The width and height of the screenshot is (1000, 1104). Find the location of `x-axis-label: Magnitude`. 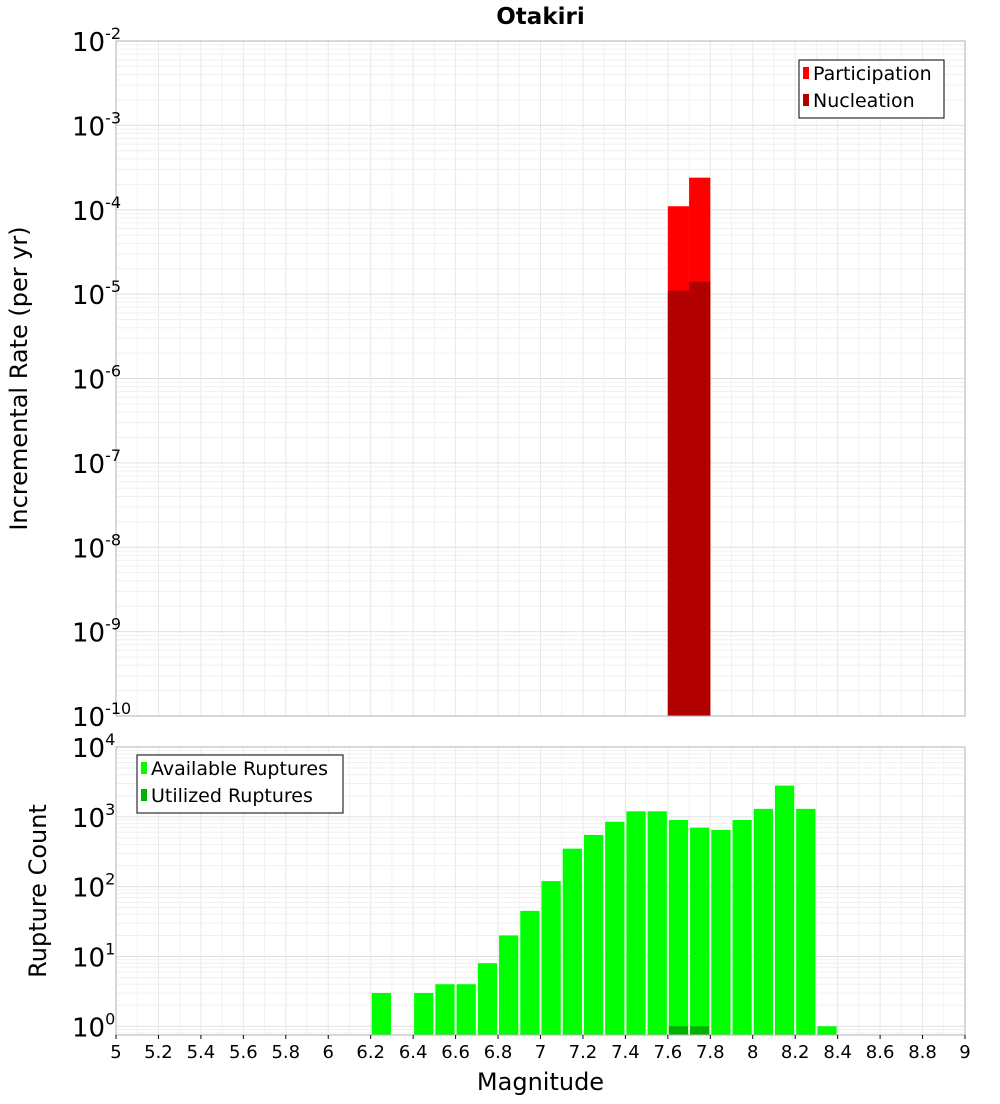

x-axis-label: Magnitude is located at coordinates (540, 1082).